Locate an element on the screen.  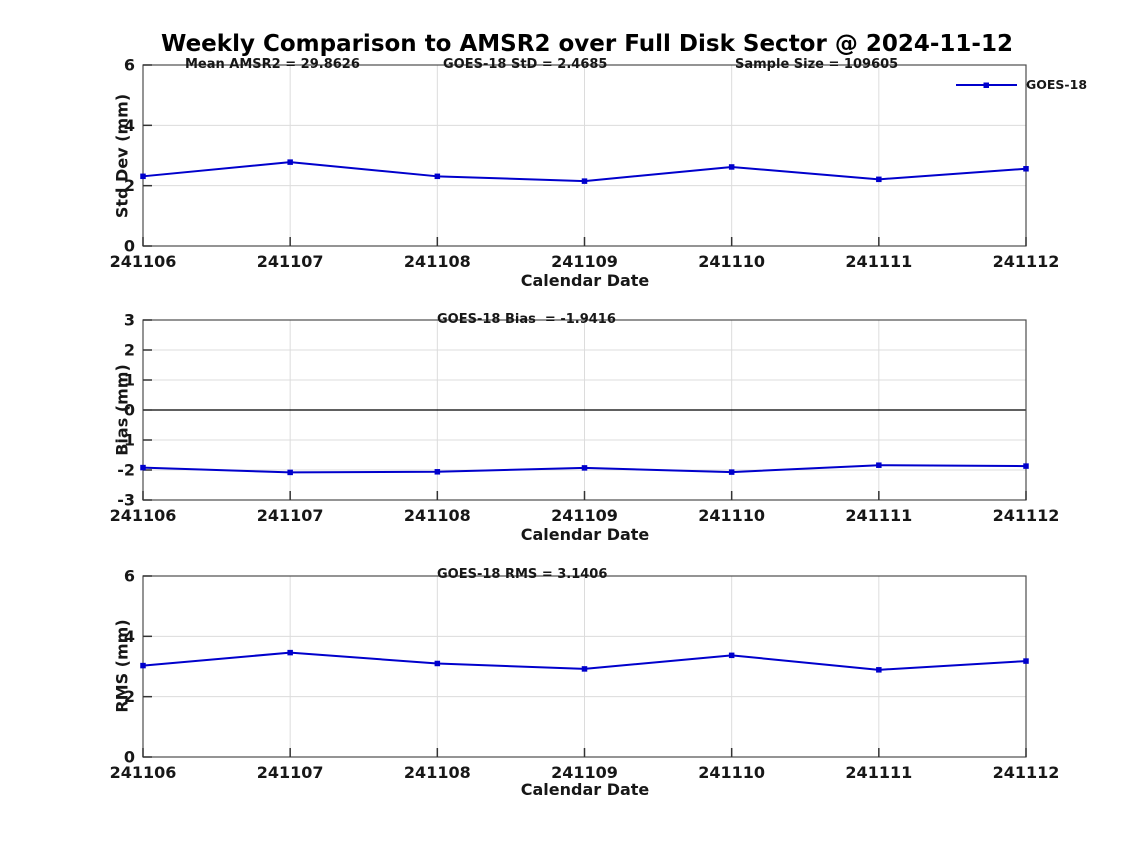
annotation-goes18-std: GOES-18 StD = 2.4685 is located at coordinates (525, 64).